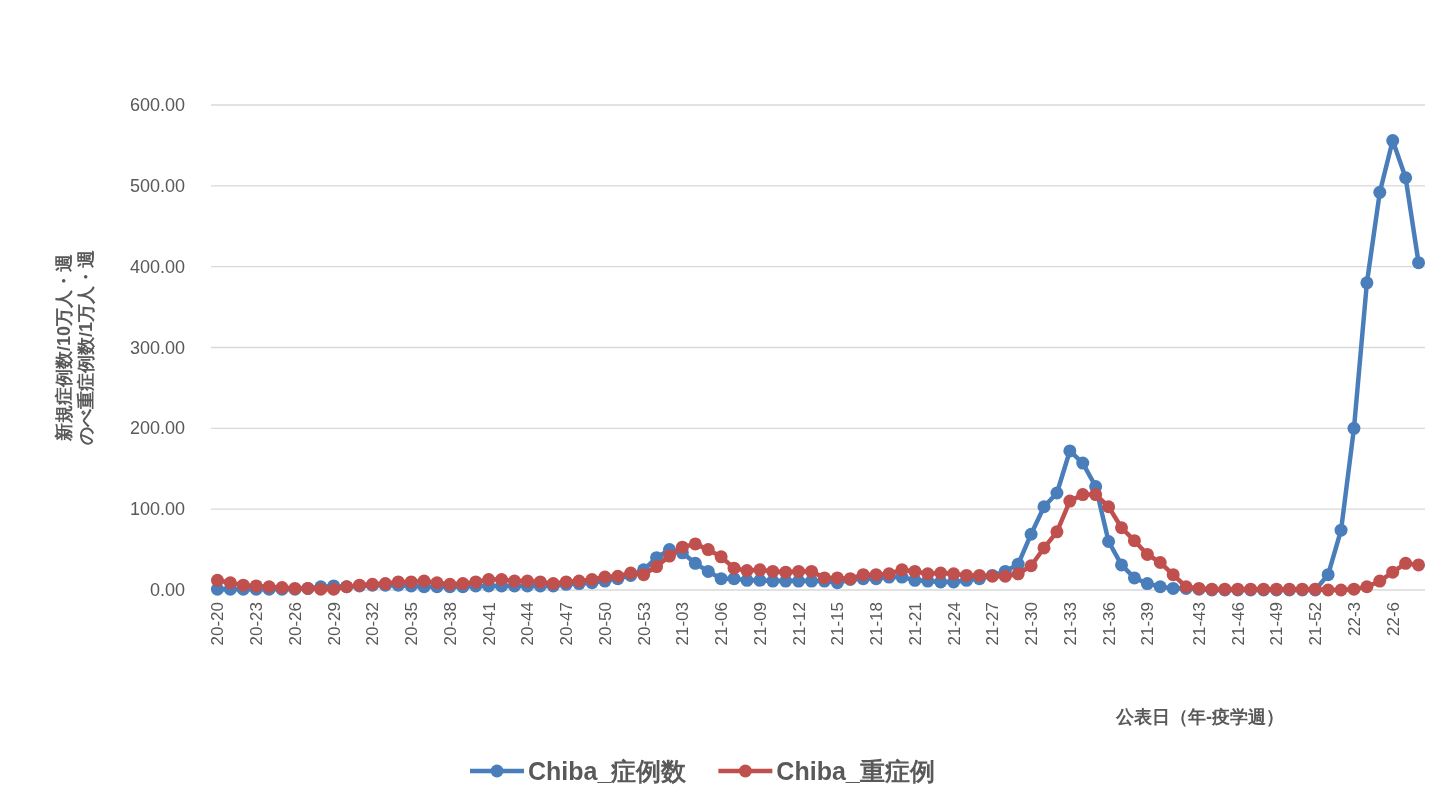  I want to click on x-tick-label: 20-38, so click(450, 624).